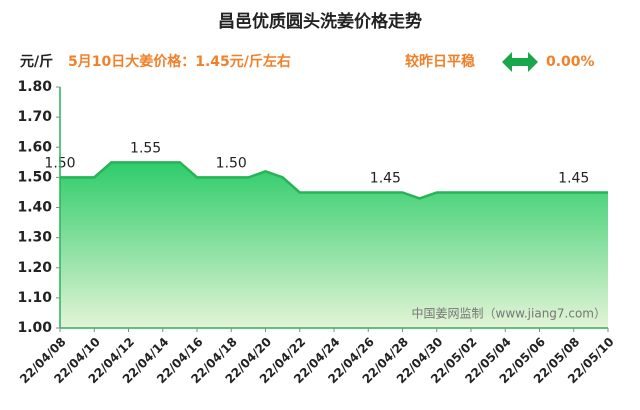  Describe the element at coordinates (145, 148) in the screenshot. I see `data-label: 1.55` at that location.